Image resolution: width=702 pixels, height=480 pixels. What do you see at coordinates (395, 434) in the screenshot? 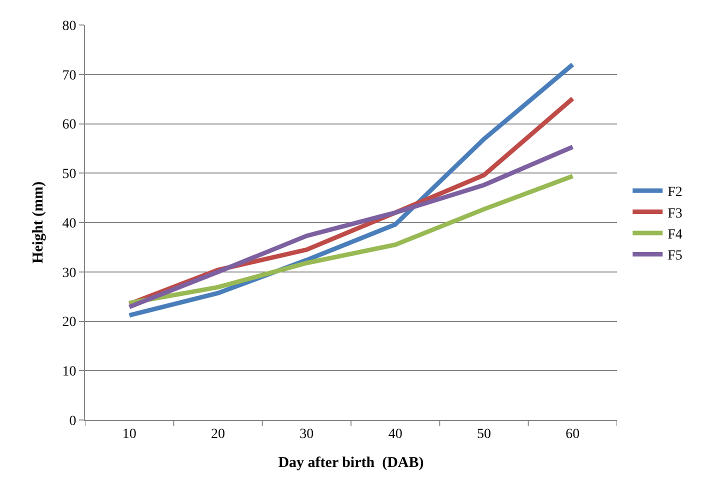
I see `x-tick-label: 40` at bounding box center [395, 434].